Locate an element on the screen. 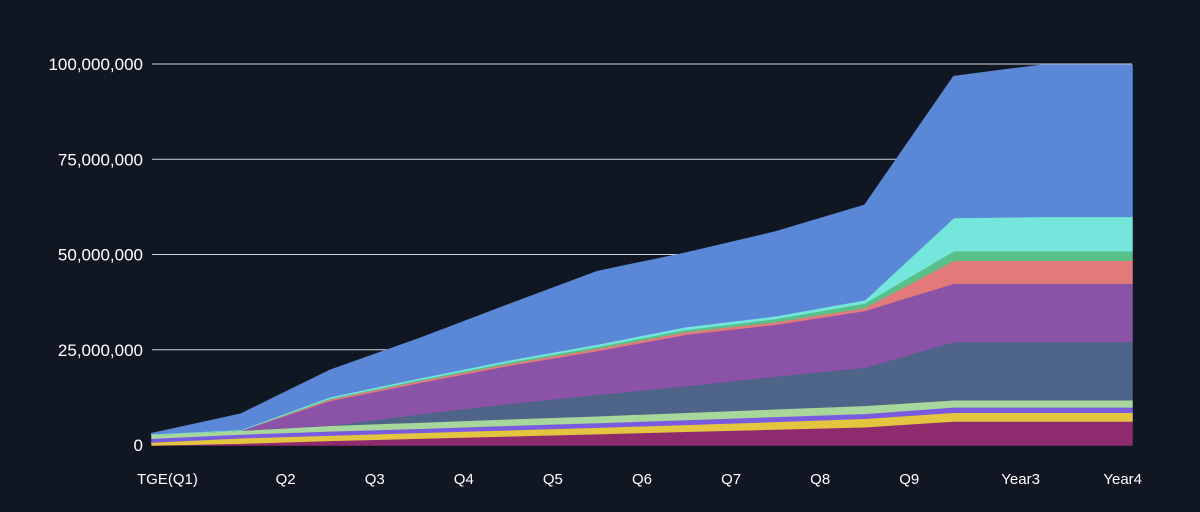 This screenshot has width=1200, height=512. x-tick-label: Q8 is located at coordinates (820, 479).